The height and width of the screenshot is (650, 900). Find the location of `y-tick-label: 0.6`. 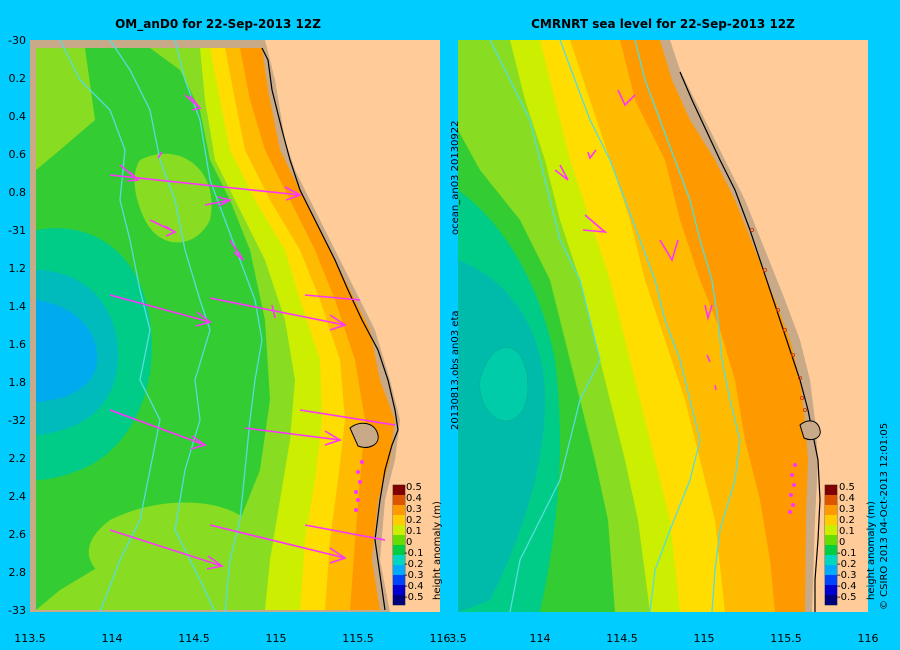

y-tick-label: 0.6 is located at coordinates (18, 154).